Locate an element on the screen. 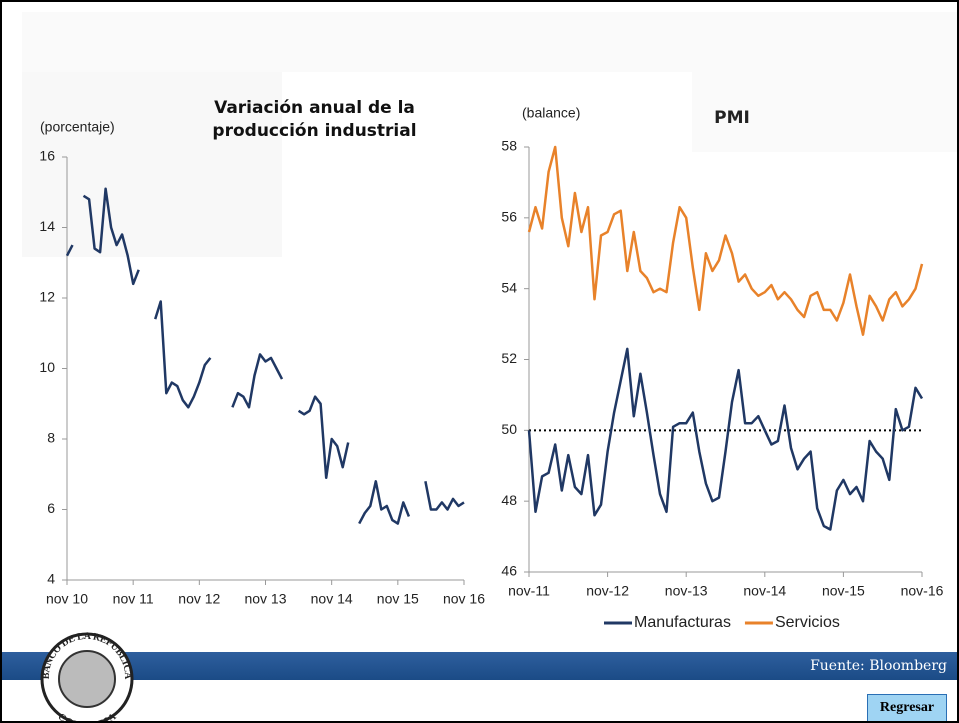 This screenshot has height=723, width=959. x-tick-label: nov 11 is located at coordinates (133, 599).